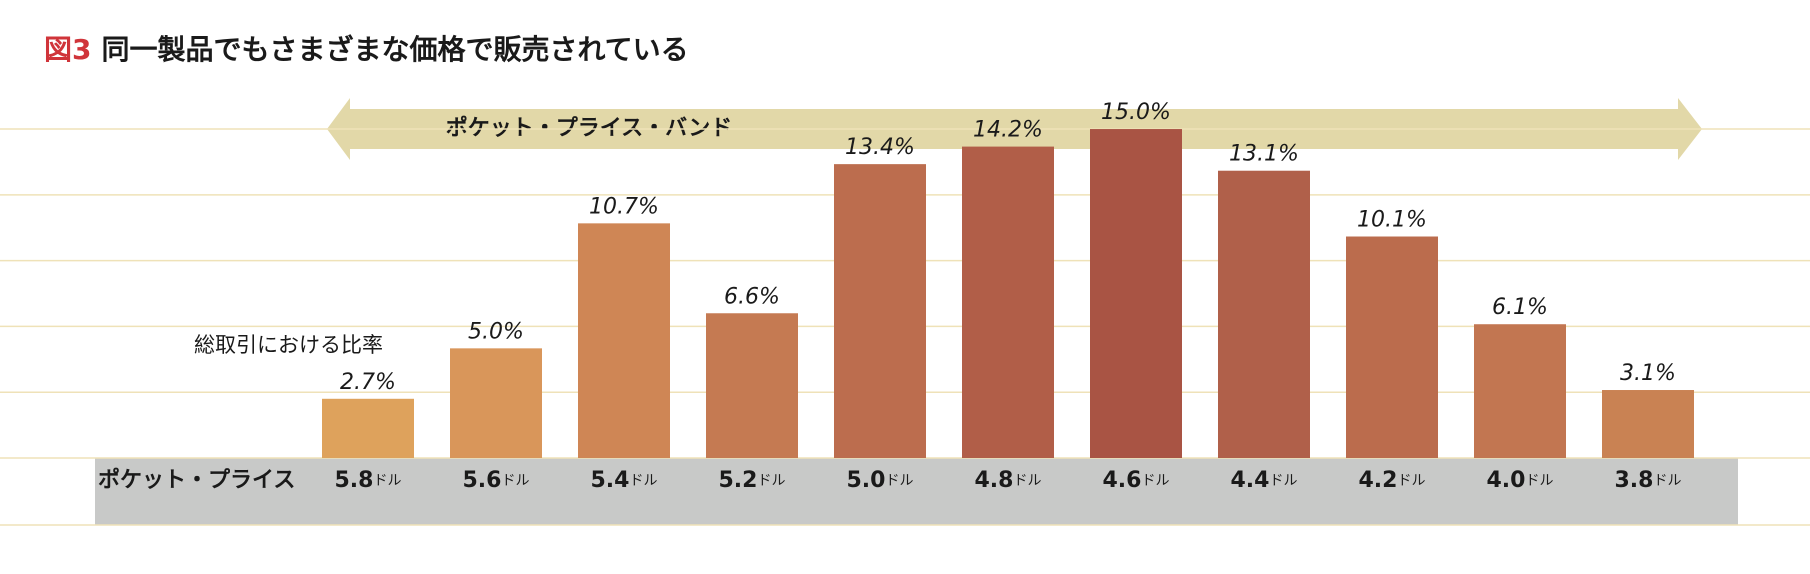 This screenshot has height=574, width=1810. I want to click on chart-title: 図3 同一製品でもさまざまな価格で販売されている, so click(366, 49).